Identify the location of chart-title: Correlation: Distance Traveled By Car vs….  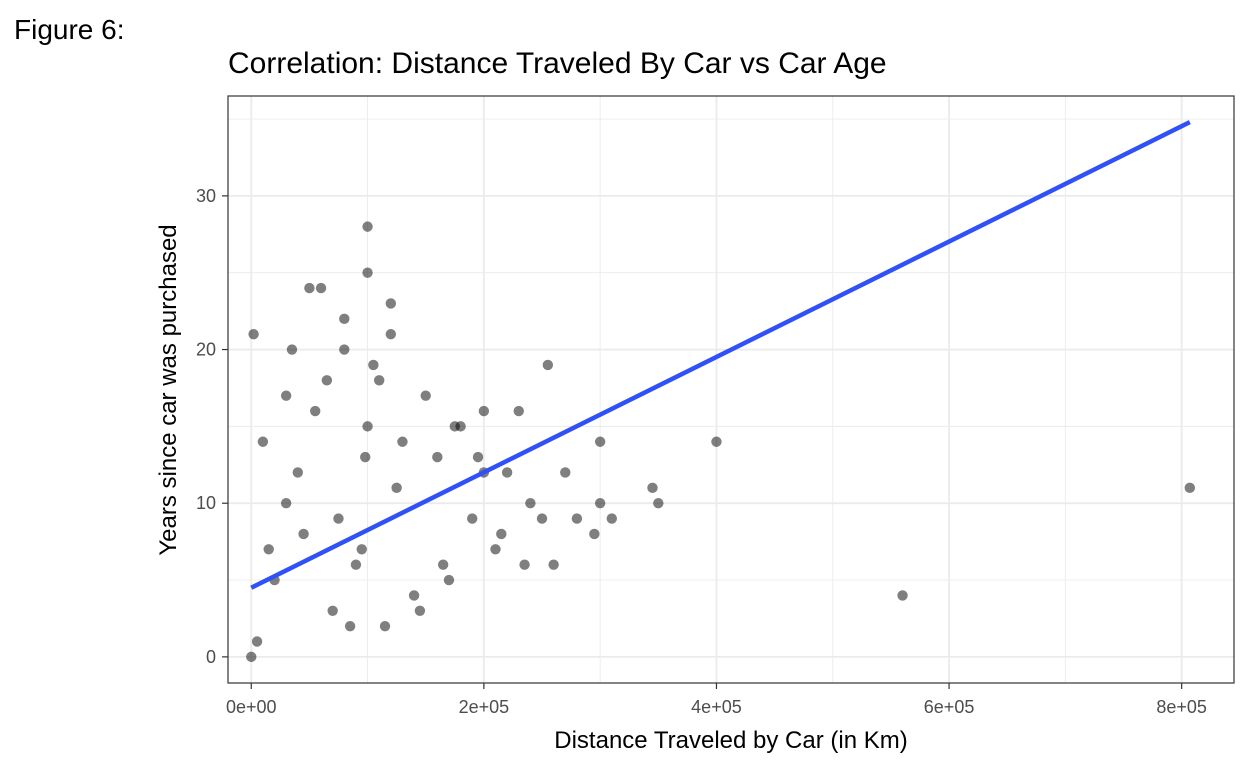
(557, 63).